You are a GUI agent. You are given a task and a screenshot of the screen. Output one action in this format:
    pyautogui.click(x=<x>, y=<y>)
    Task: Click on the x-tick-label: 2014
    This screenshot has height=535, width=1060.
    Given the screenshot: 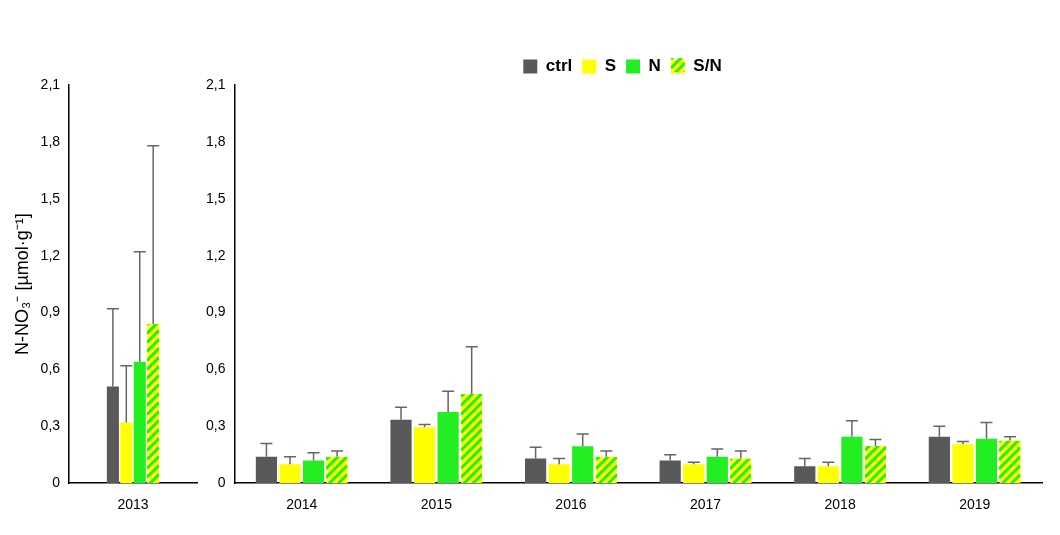 What is the action you would take?
    pyautogui.click(x=302, y=504)
    